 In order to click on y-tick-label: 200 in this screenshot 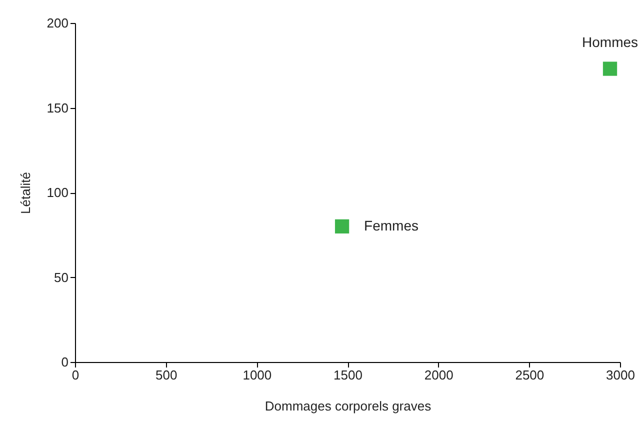, I will do `click(57, 23)`.